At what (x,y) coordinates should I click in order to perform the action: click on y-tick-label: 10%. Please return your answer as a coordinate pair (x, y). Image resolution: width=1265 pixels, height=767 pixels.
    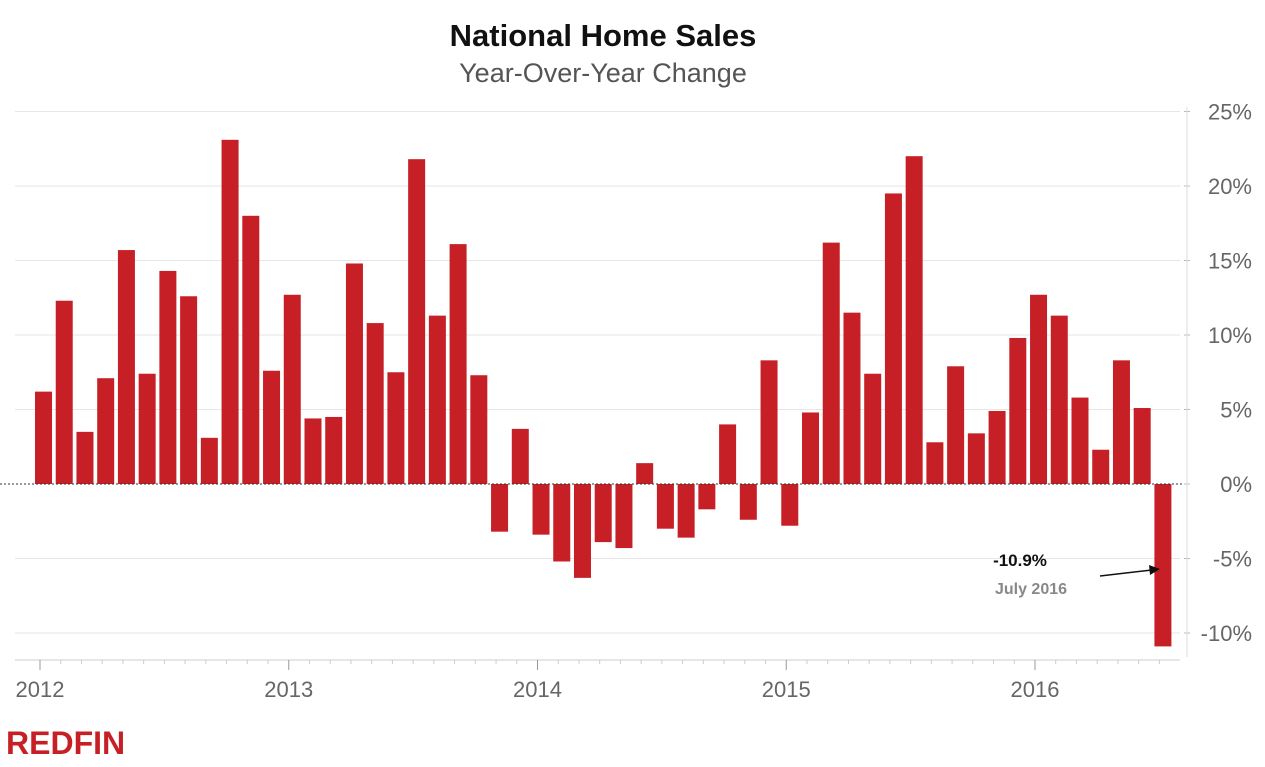
    Looking at the image, I should click on (1230, 335).